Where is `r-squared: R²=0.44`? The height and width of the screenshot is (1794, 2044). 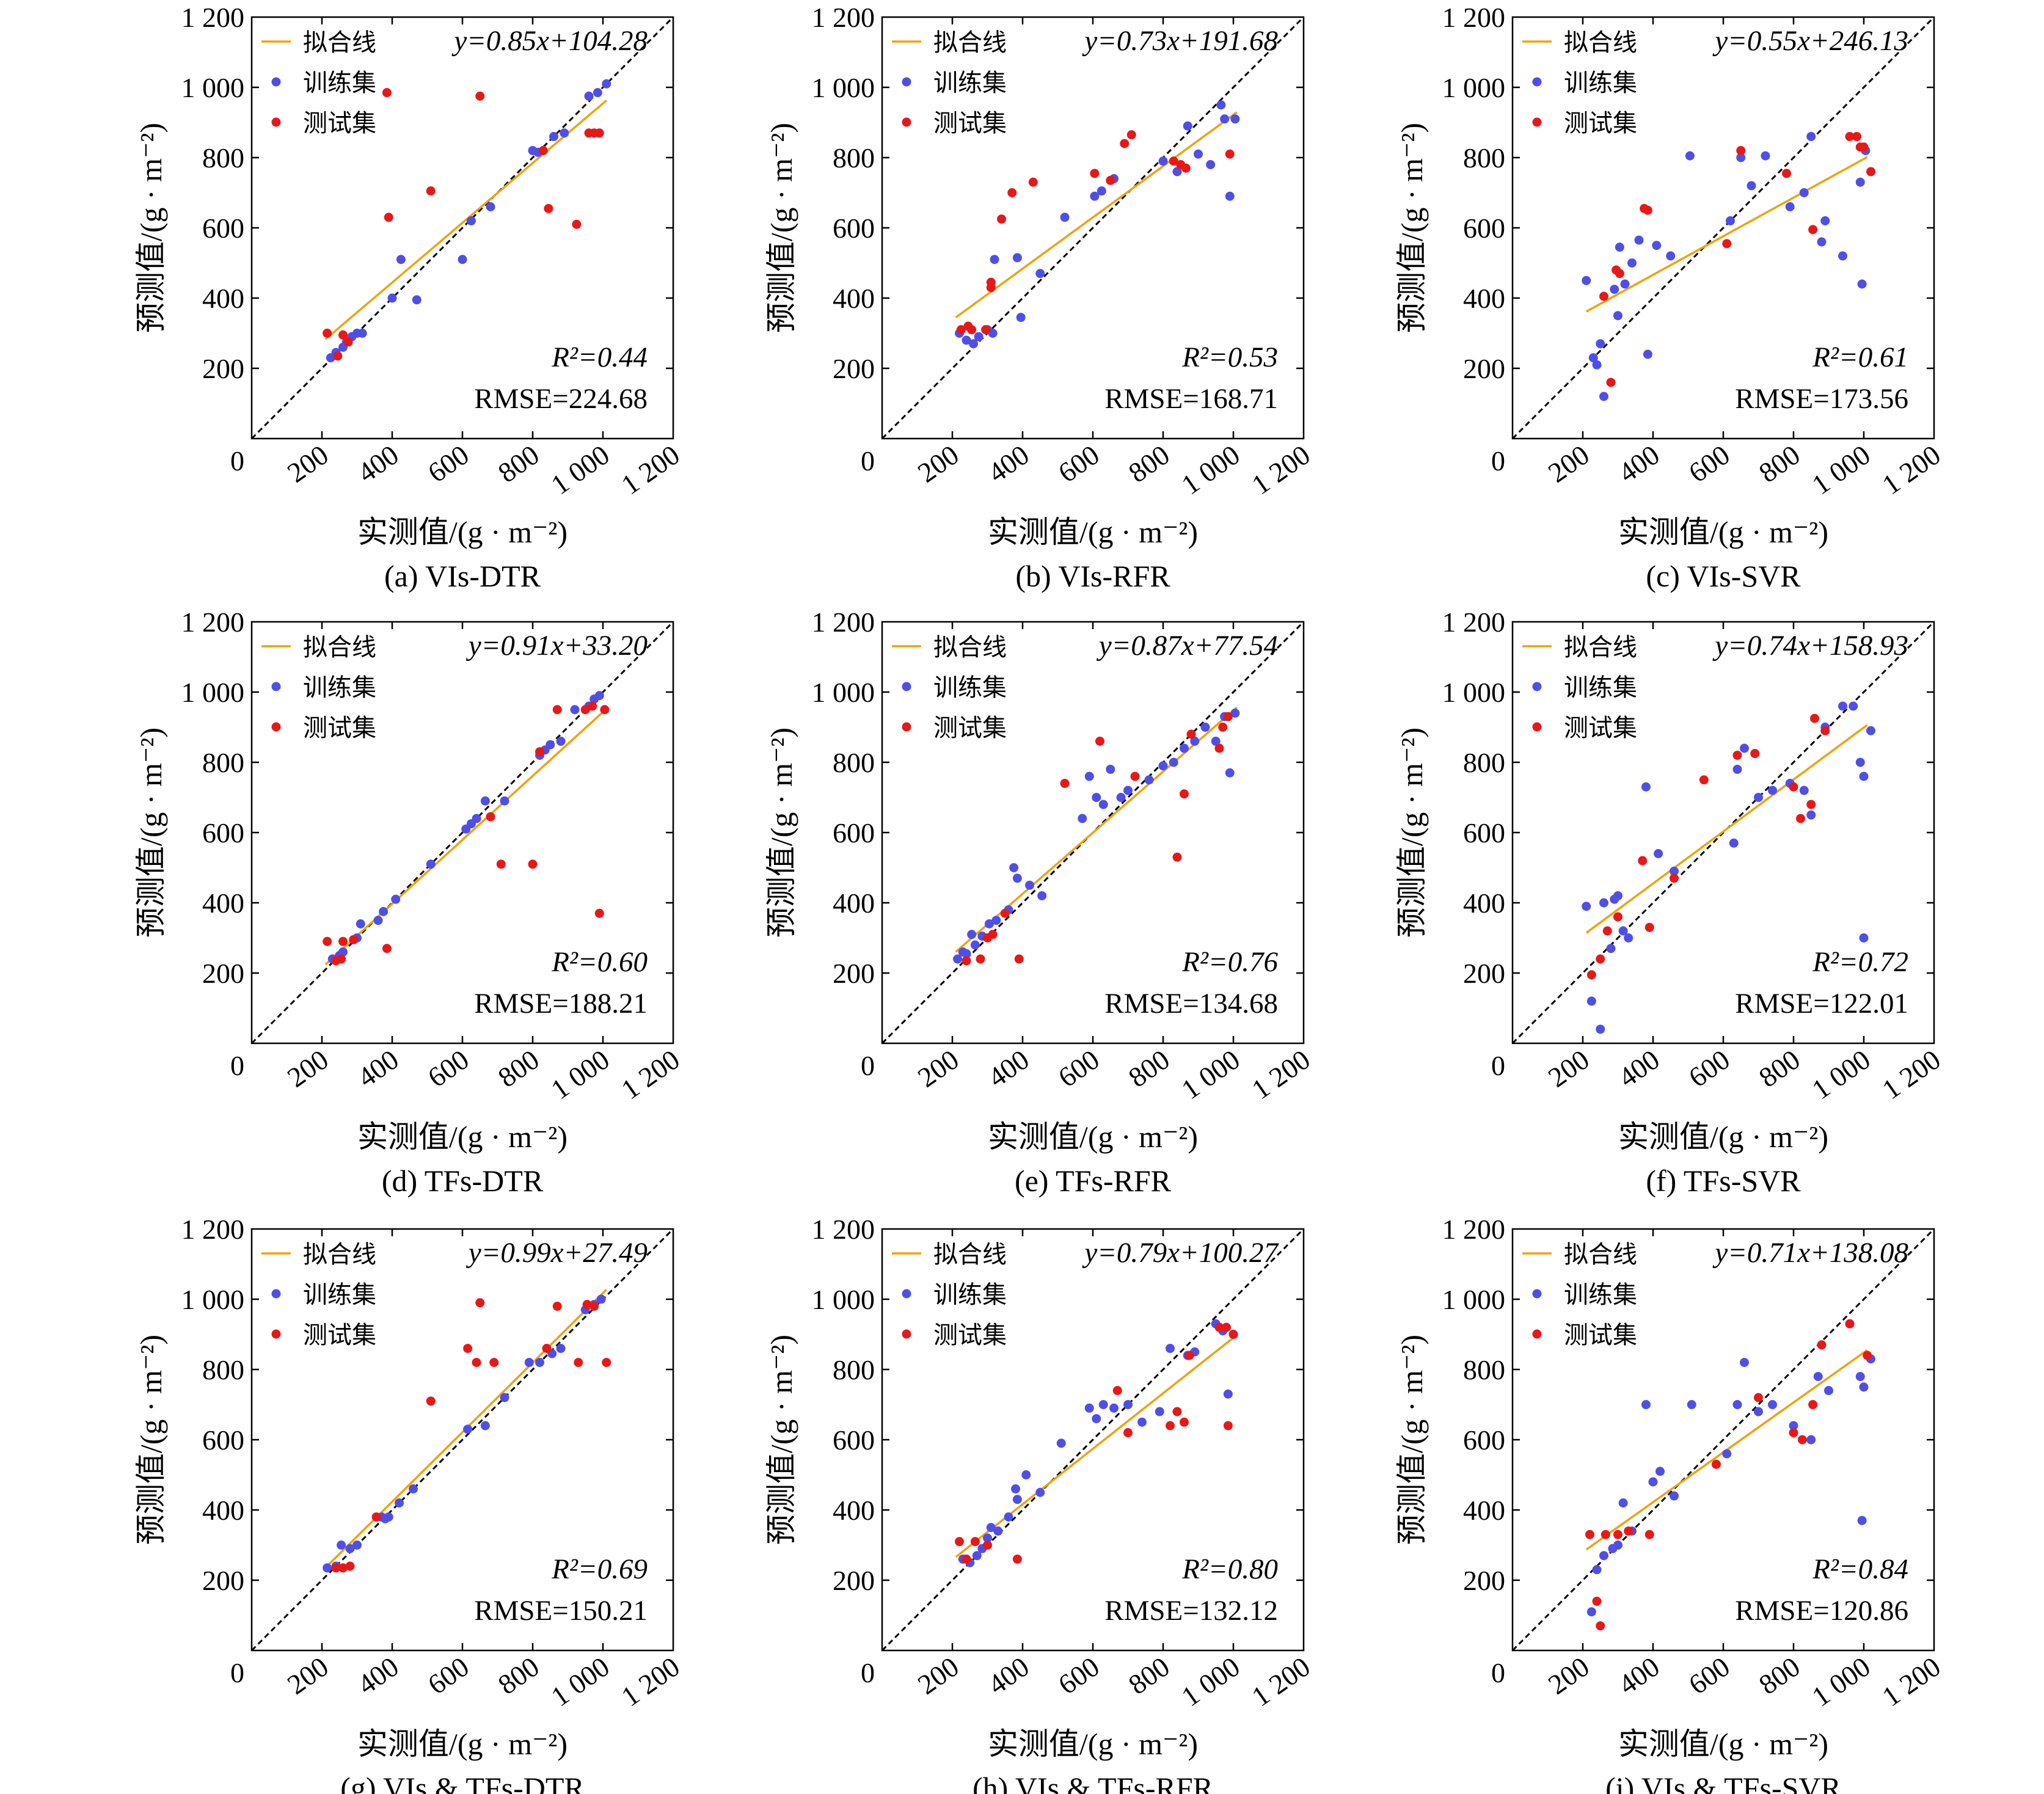 r-squared: R²=0.44 is located at coordinates (599, 357).